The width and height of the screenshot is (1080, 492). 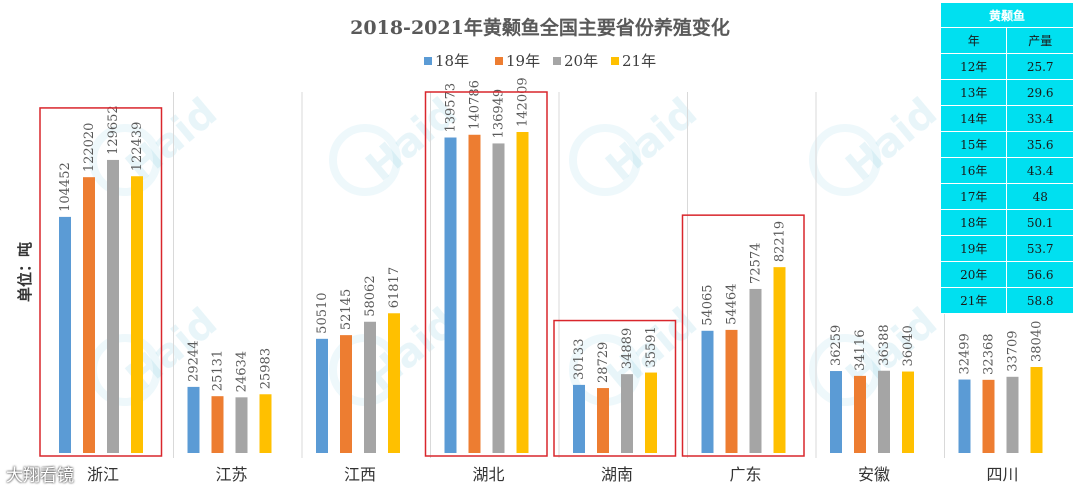 I want to click on corner-watermark-label: 大翔看镜, so click(x=40, y=476).